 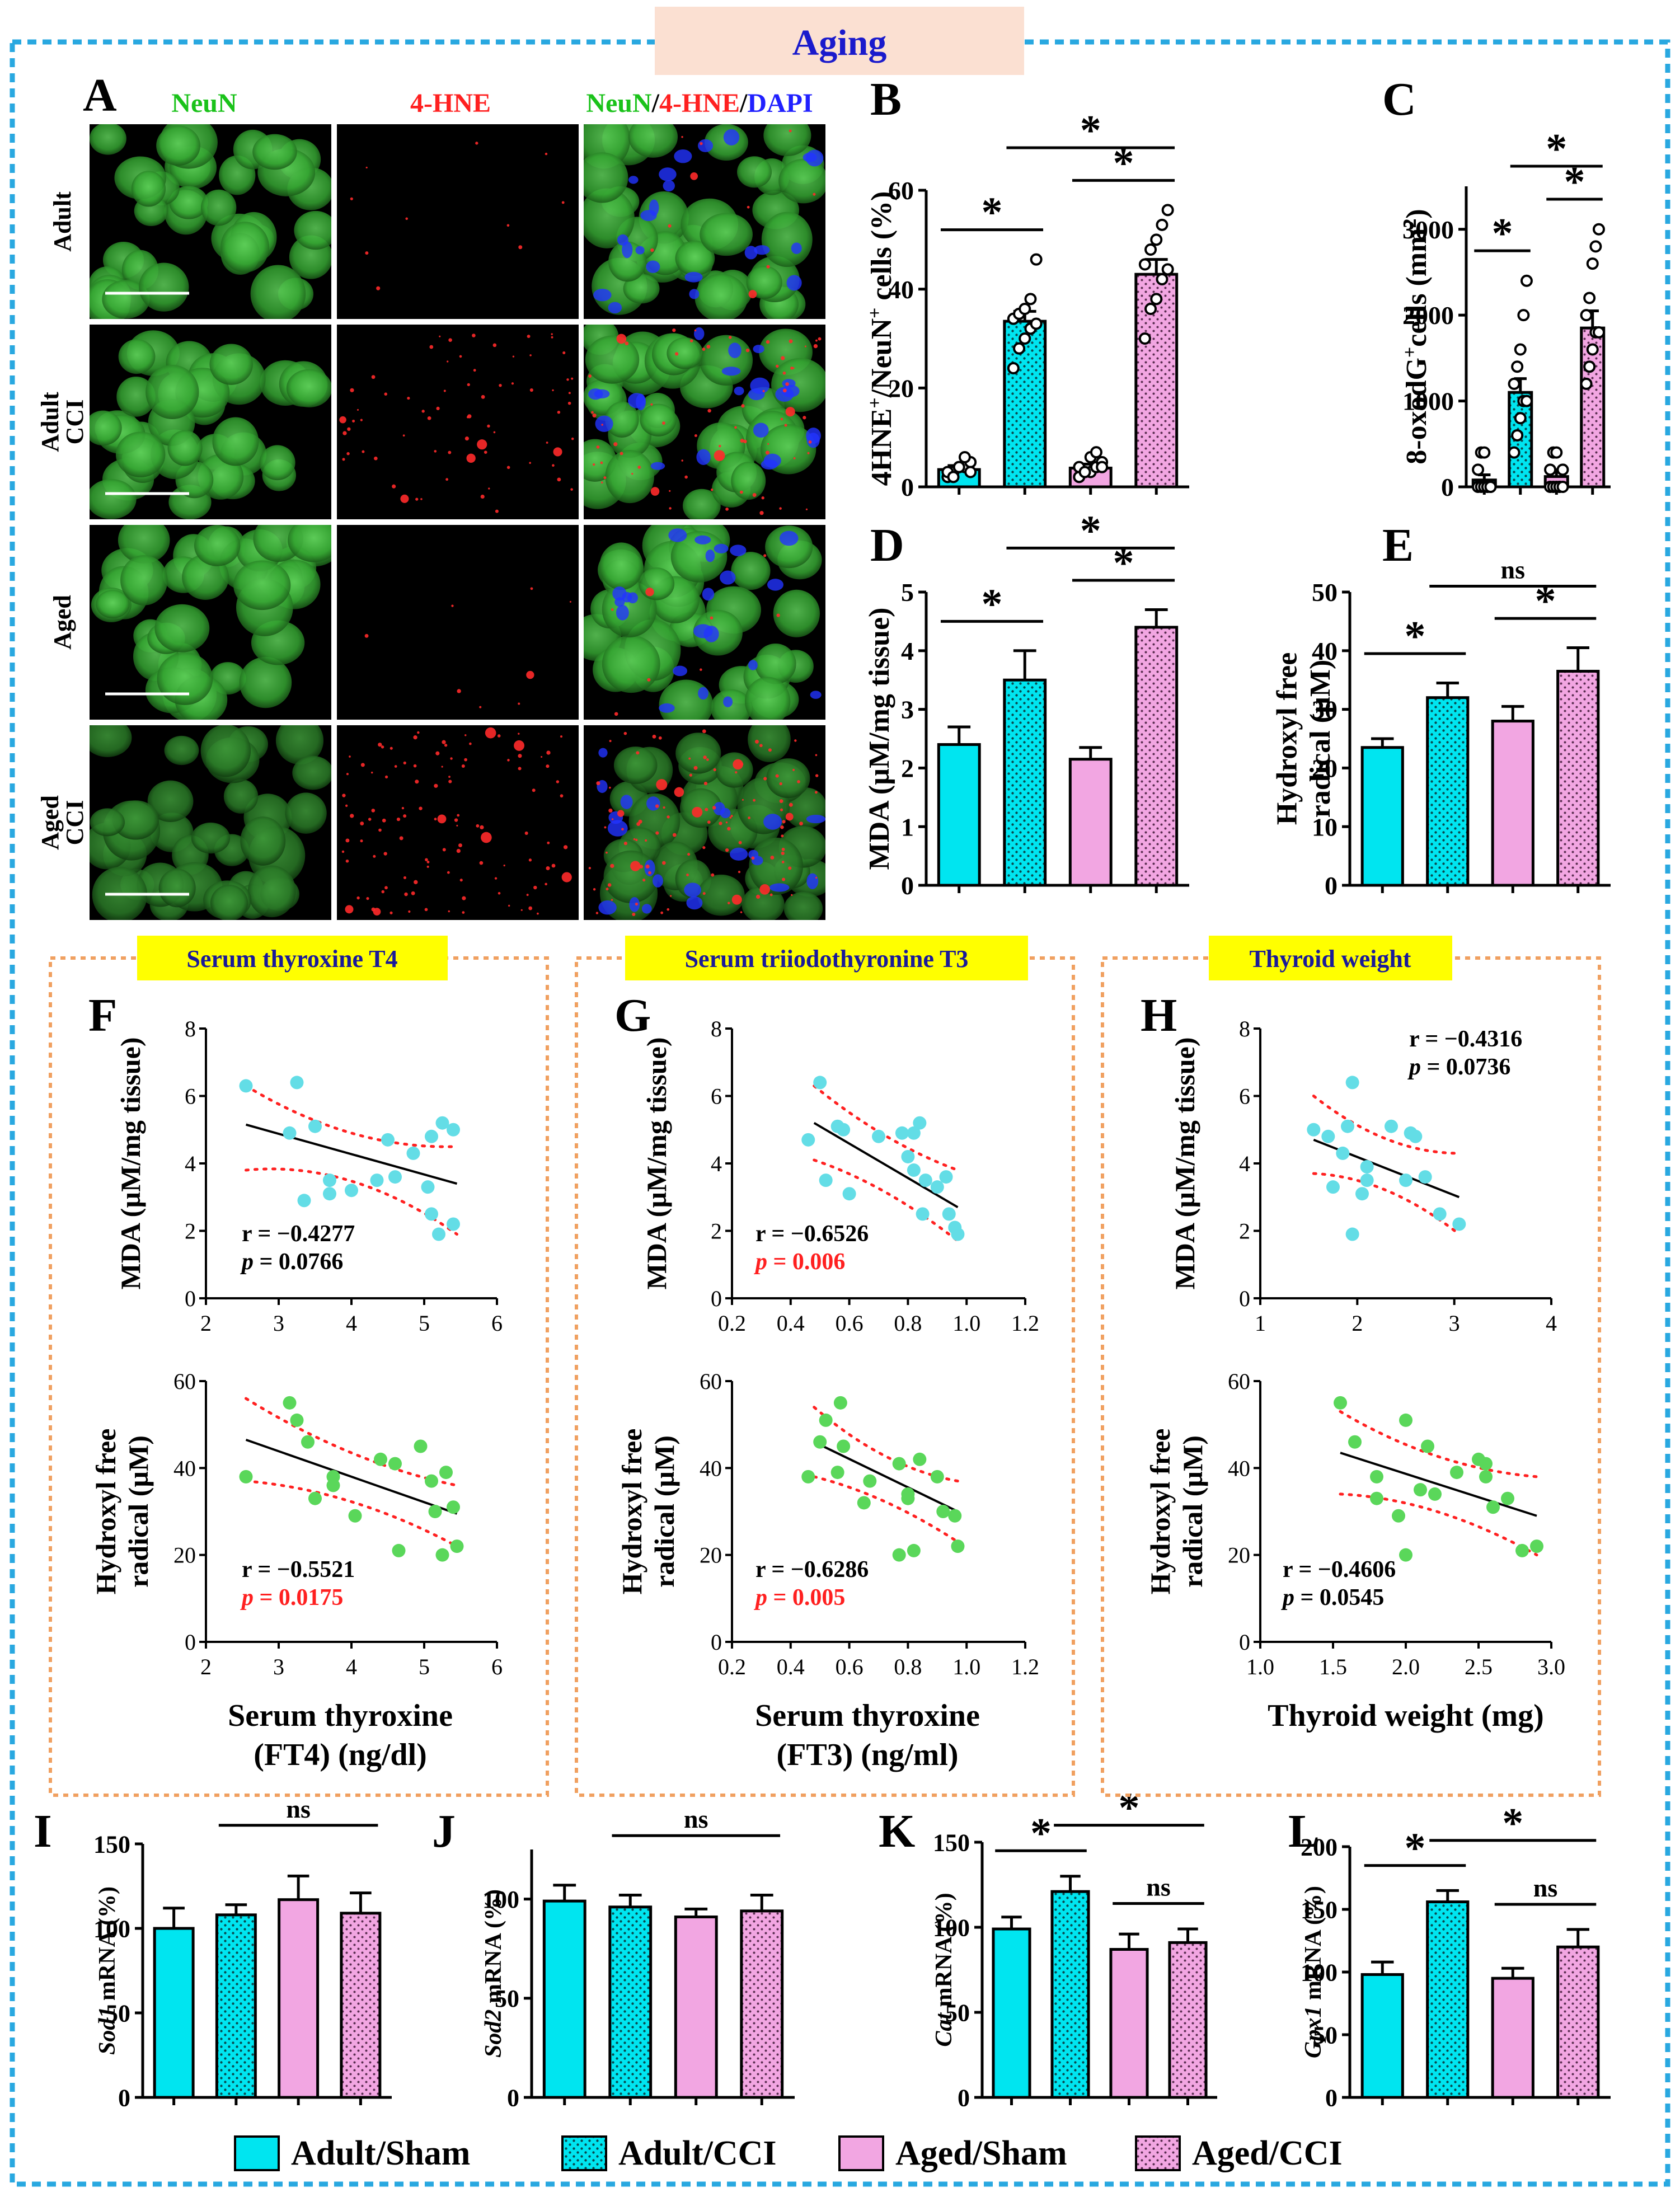 I want to click on y-axis-label-part: +, so click(x=875, y=313).